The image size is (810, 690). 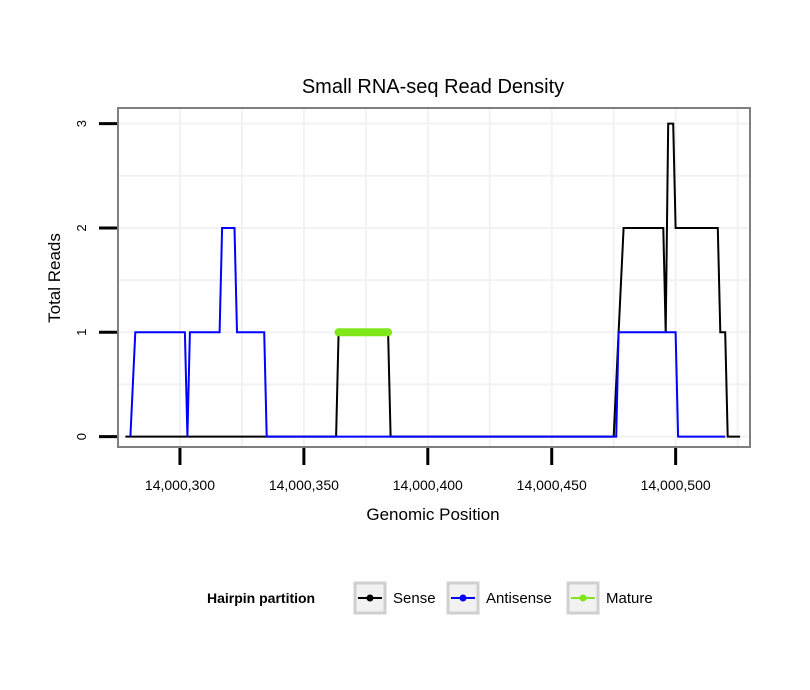 What do you see at coordinates (414, 598) in the screenshot?
I see `legend-label-sense: Sense` at bounding box center [414, 598].